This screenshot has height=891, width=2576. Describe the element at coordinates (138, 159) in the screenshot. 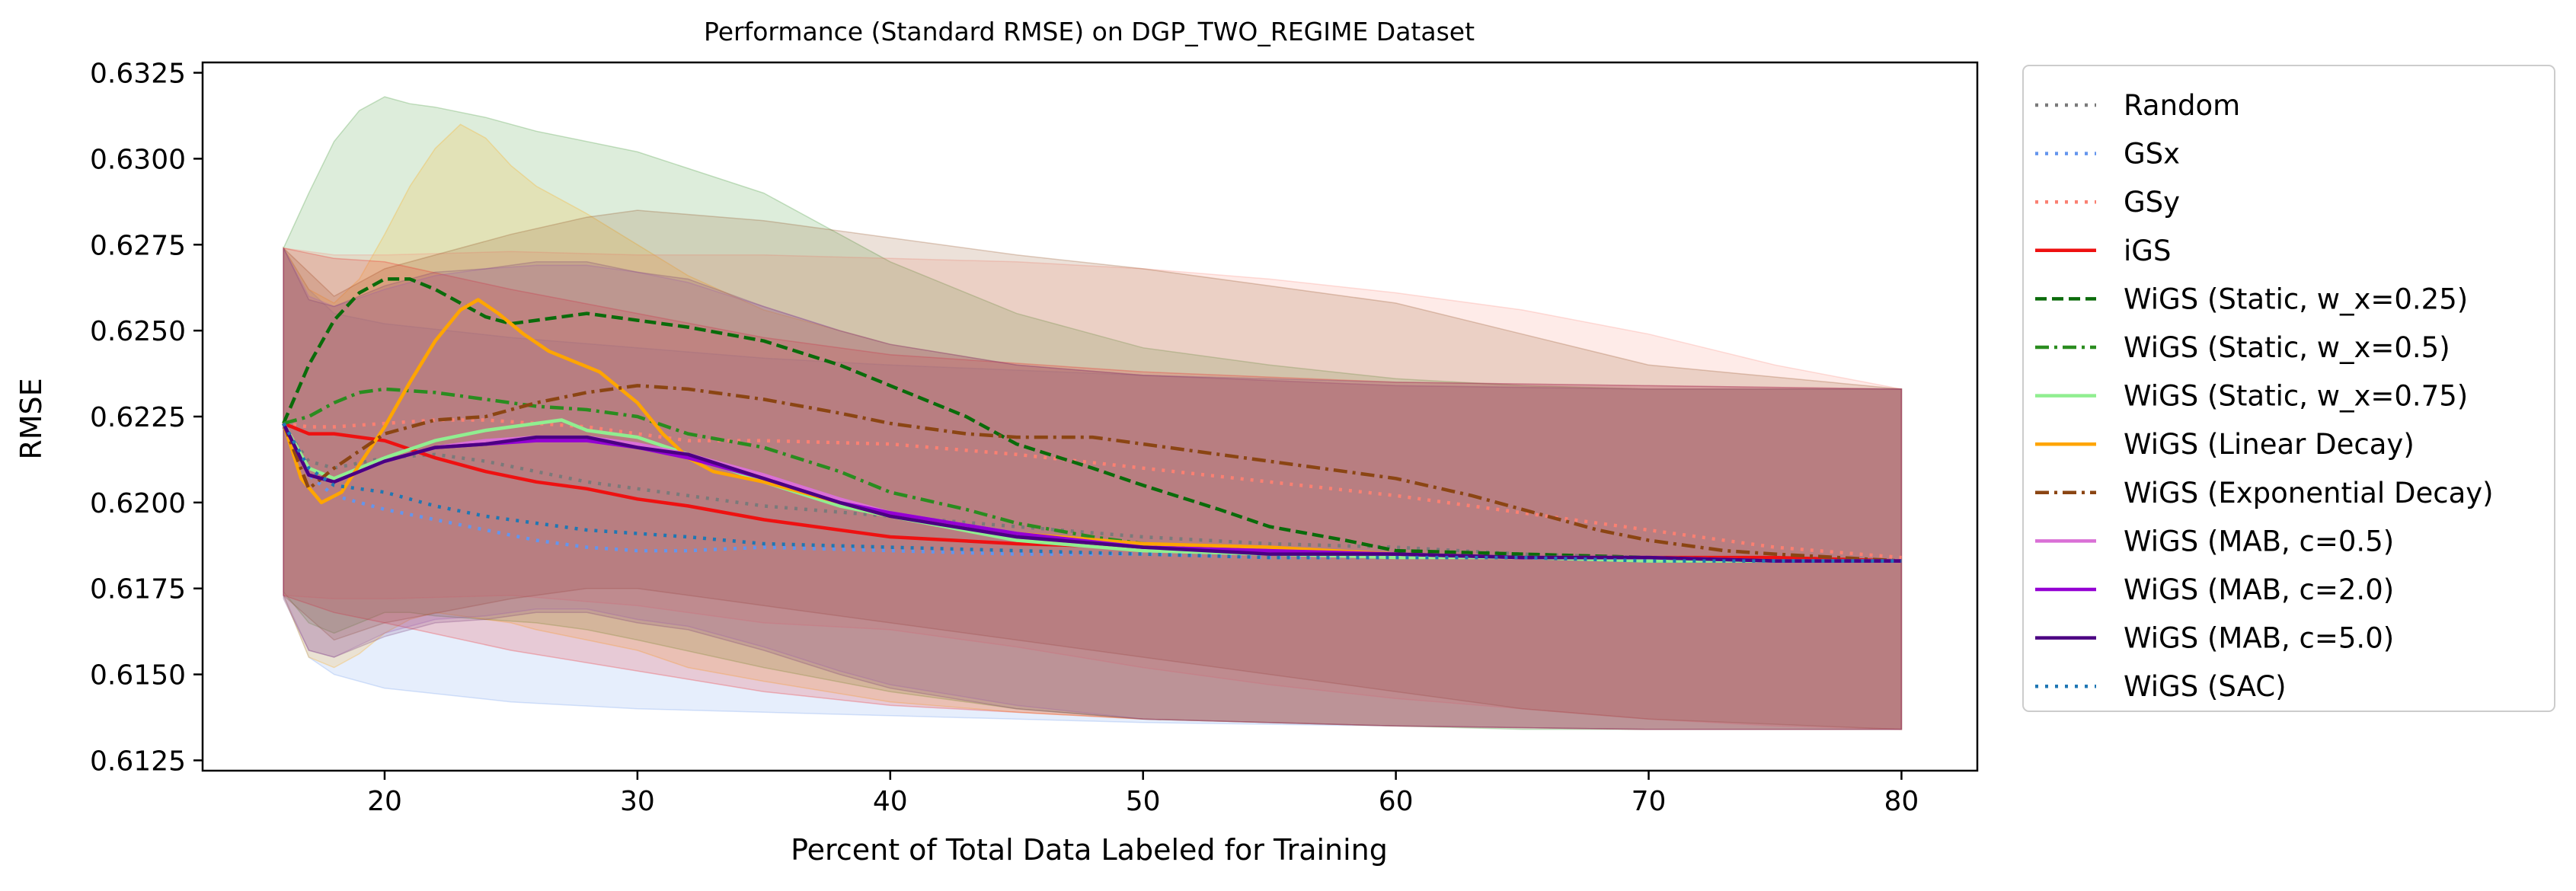

I see `y-tick-label: 0.6300` at that location.